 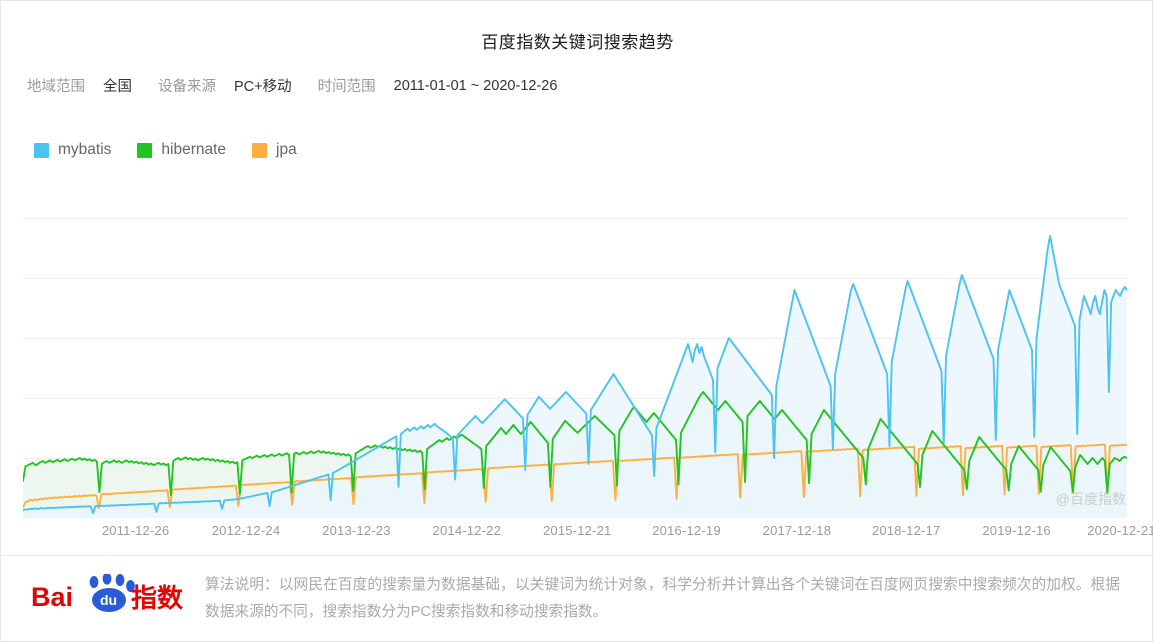 I want to click on device-label: 设备来源, so click(x=187, y=87).